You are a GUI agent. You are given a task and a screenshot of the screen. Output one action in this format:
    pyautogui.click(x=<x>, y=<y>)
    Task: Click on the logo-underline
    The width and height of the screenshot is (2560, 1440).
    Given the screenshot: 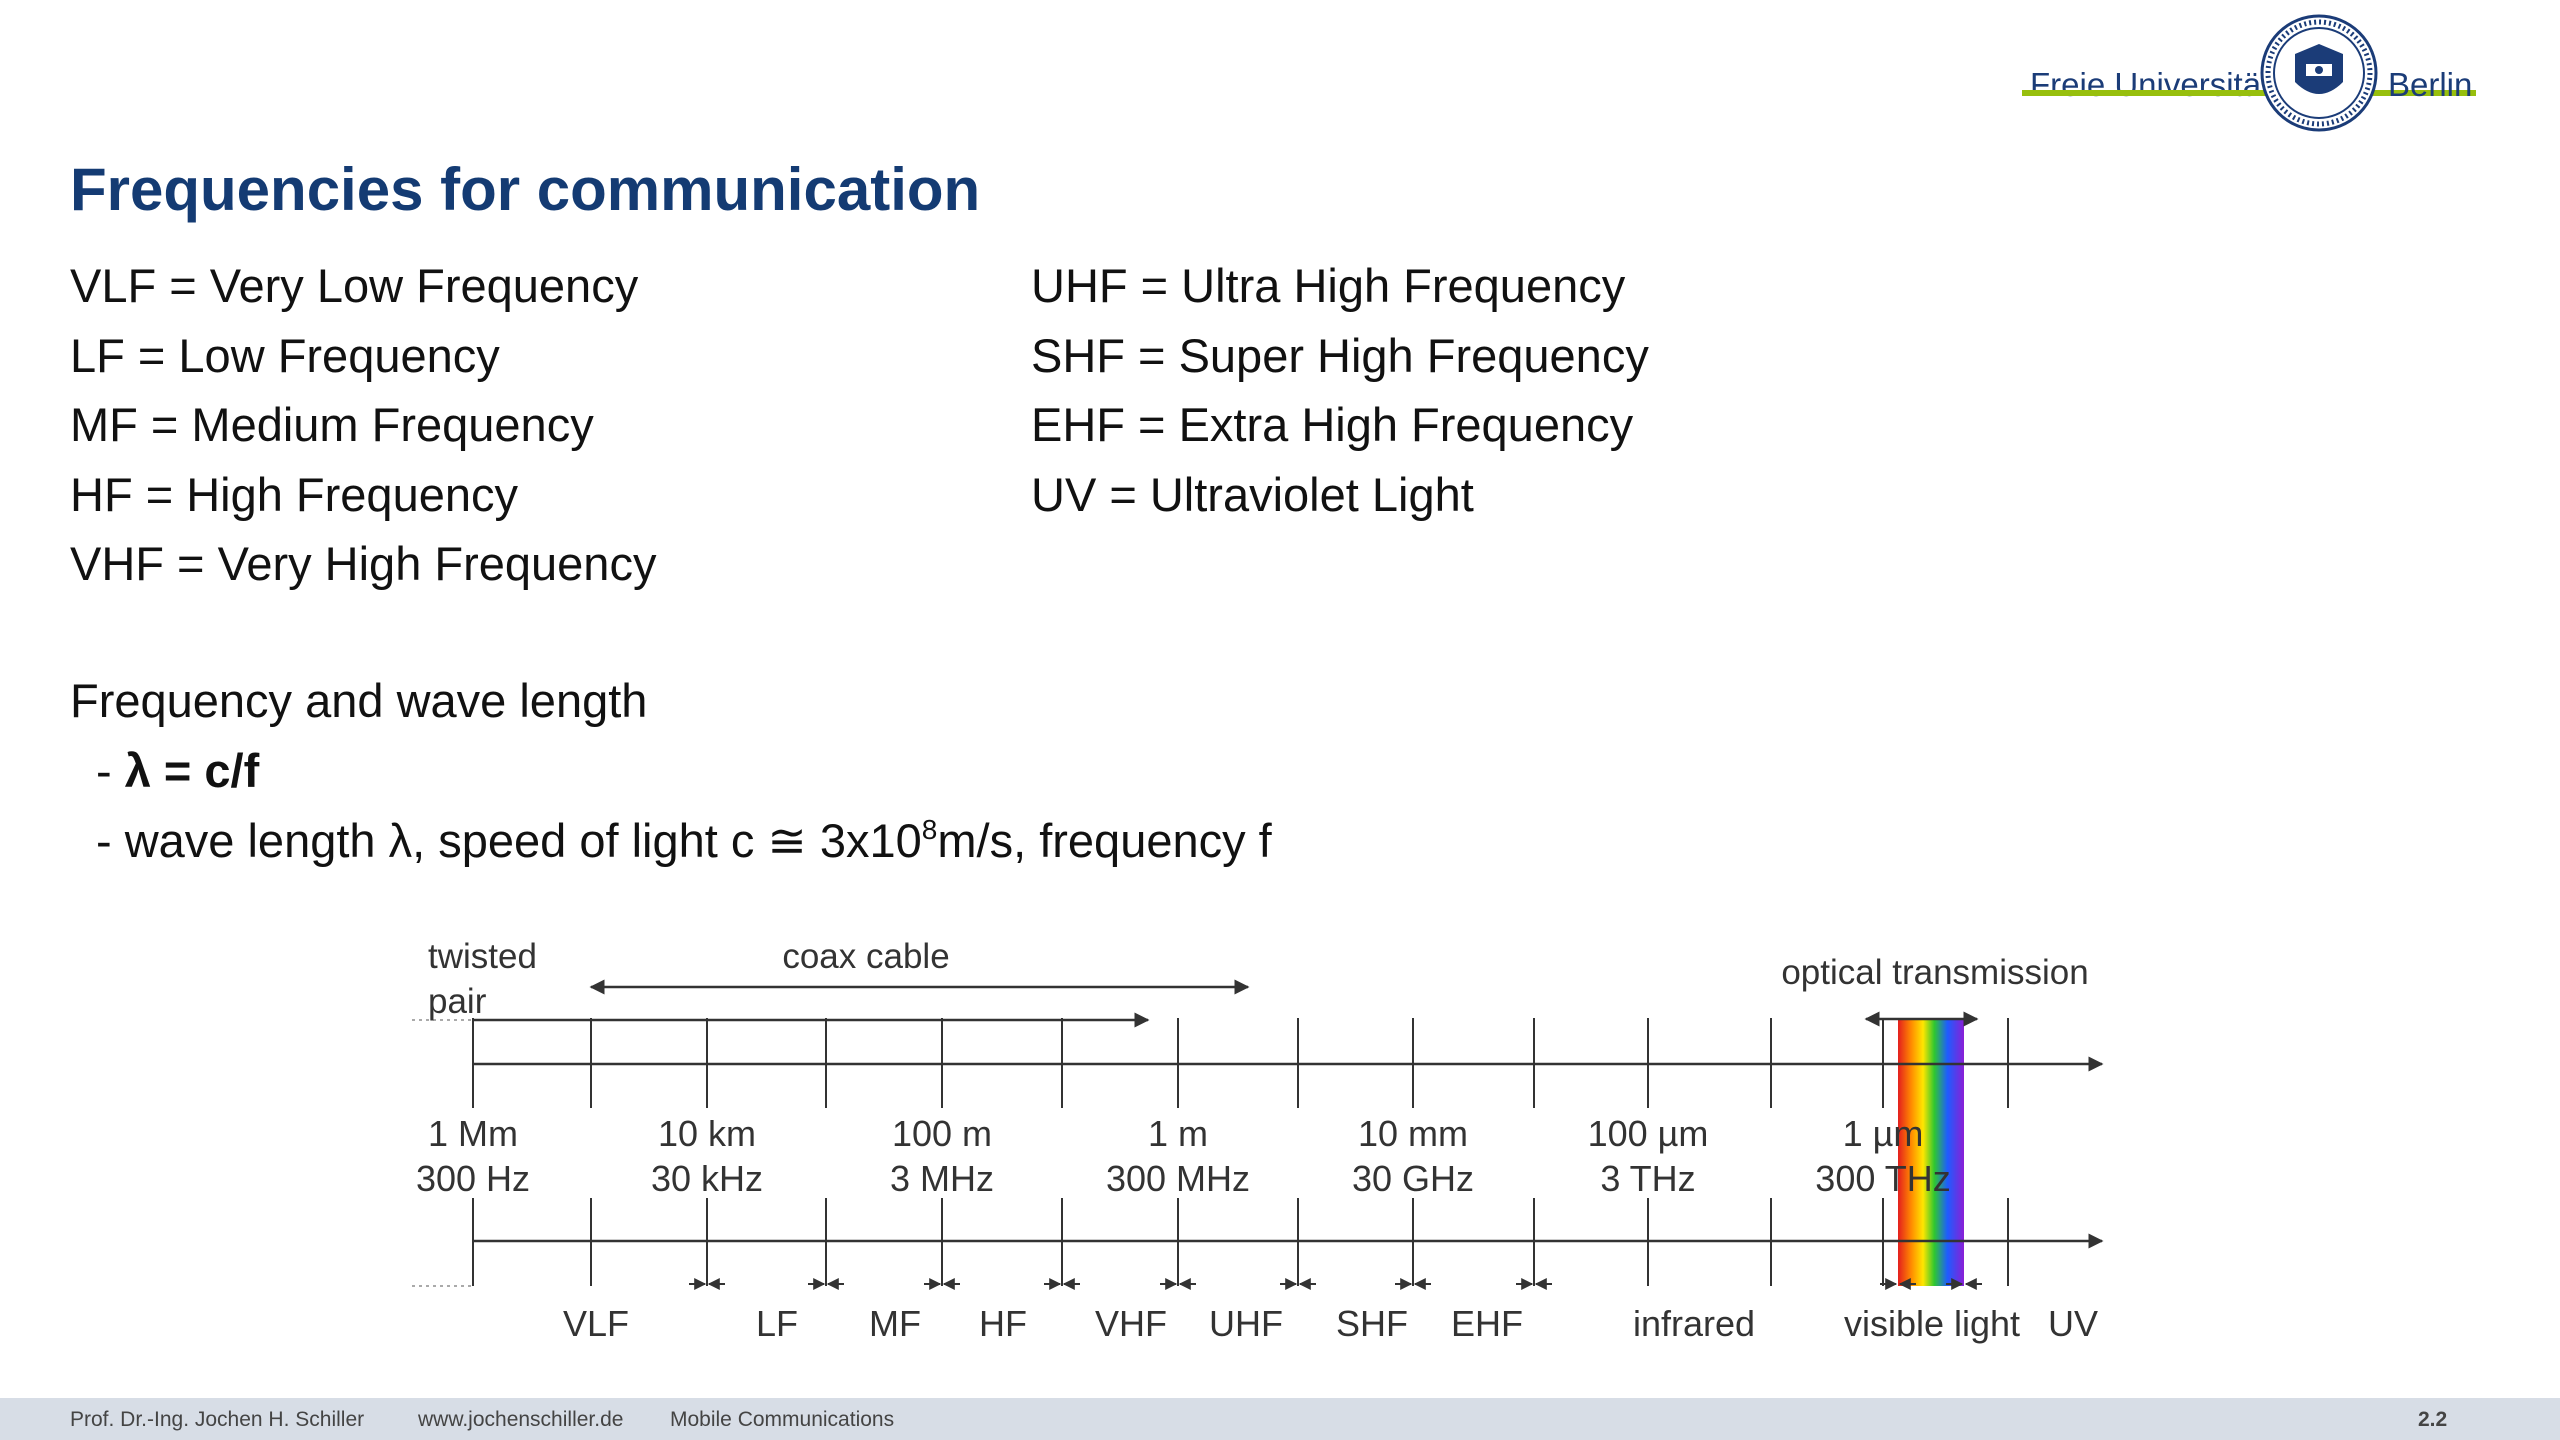 What is the action you would take?
    pyautogui.click(x=2249, y=93)
    